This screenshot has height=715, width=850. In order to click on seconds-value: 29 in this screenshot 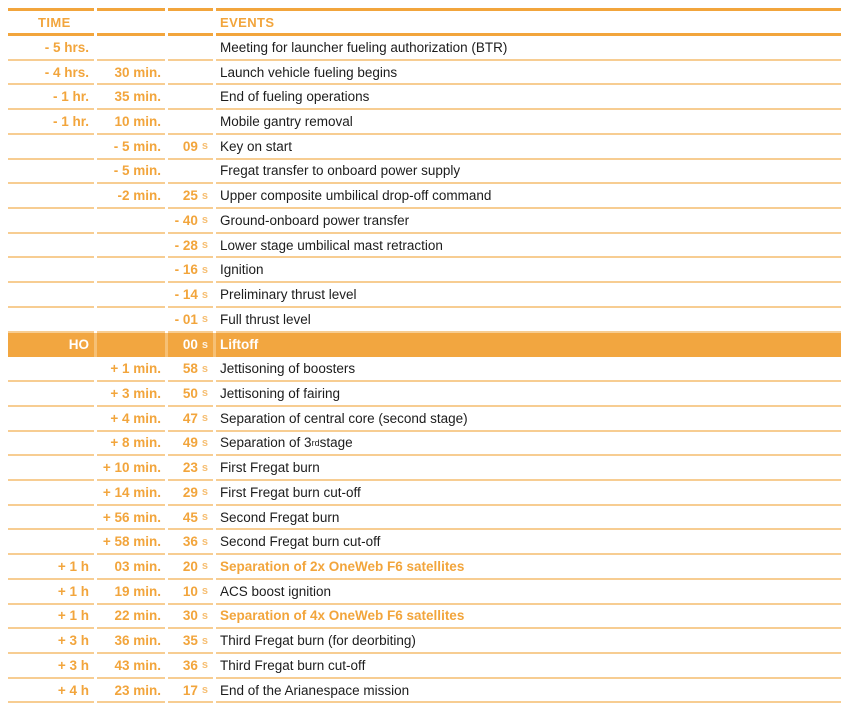, I will do `click(190, 492)`.